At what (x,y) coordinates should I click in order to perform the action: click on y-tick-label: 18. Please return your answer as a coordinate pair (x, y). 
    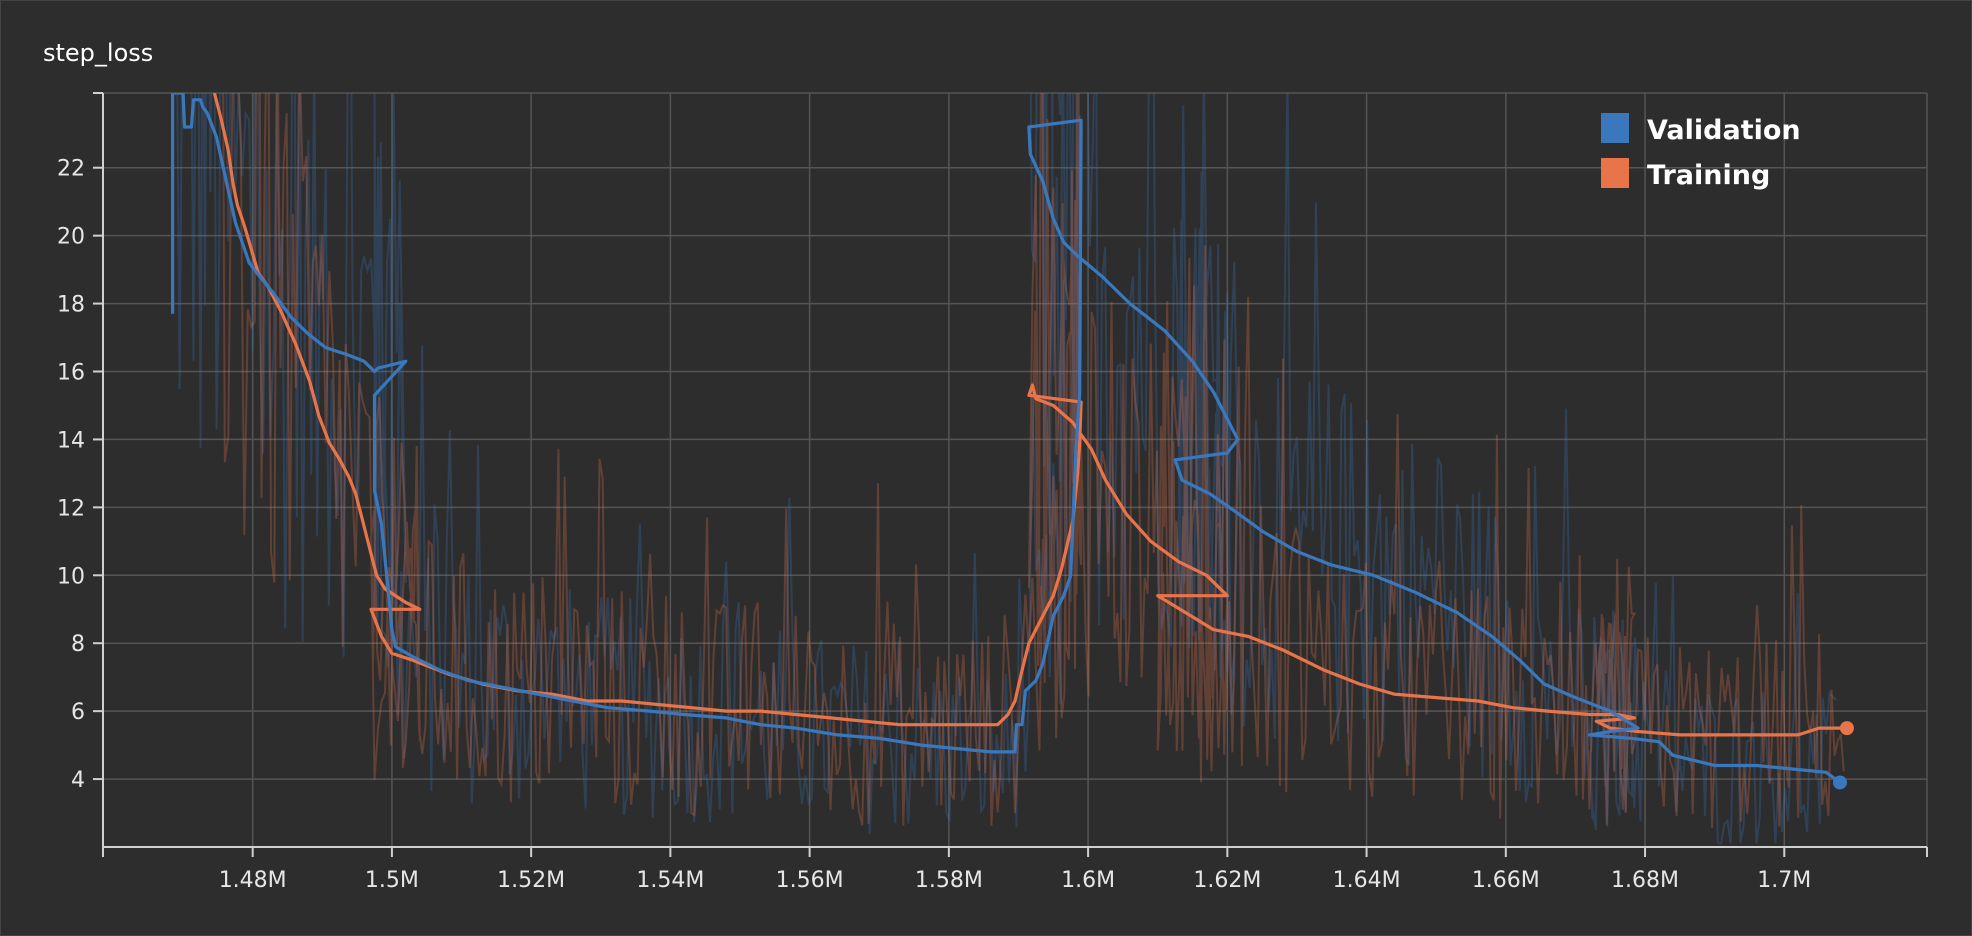
    Looking at the image, I should click on (71, 305).